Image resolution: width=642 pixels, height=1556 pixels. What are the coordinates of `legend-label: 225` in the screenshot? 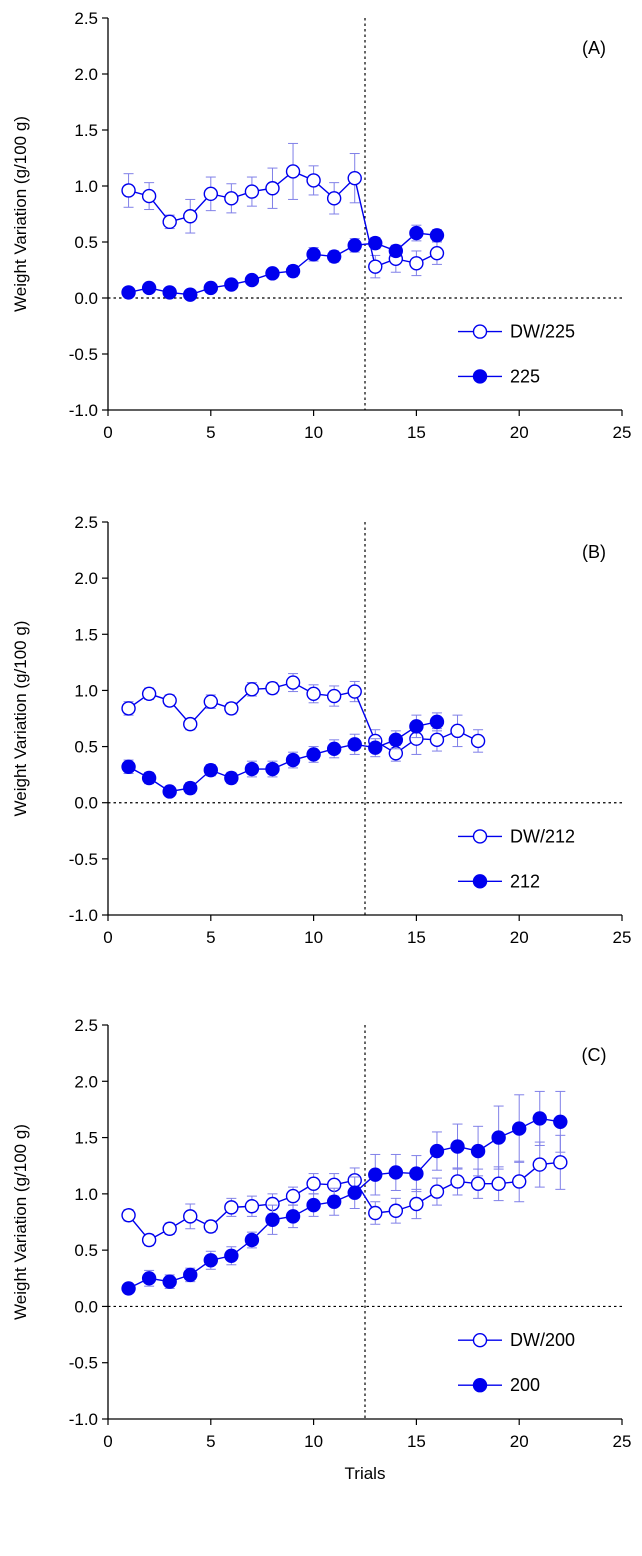 It's located at (525, 376).